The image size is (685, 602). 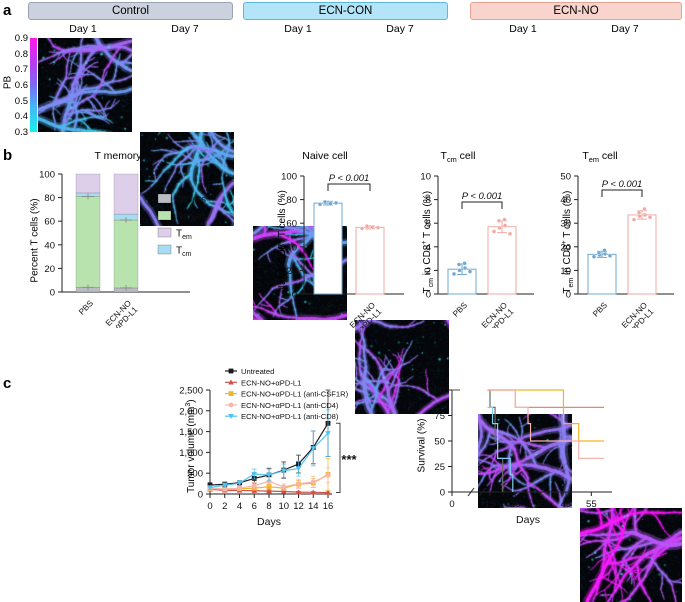 I want to click on series-ecn-no-pd-l1-anti-cd4-, so click(x=269, y=479).